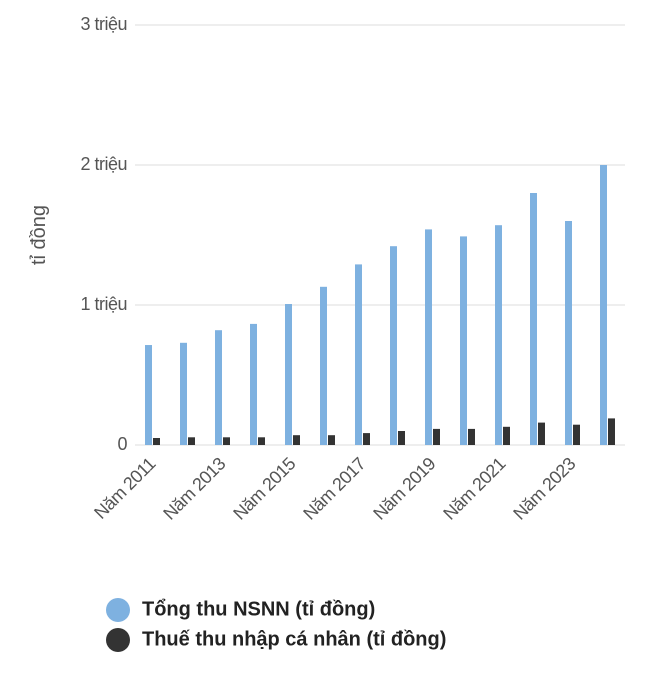 This screenshot has width=665, height=679. What do you see at coordinates (122, 444) in the screenshot?
I see `y-tick-label: 0` at bounding box center [122, 444].